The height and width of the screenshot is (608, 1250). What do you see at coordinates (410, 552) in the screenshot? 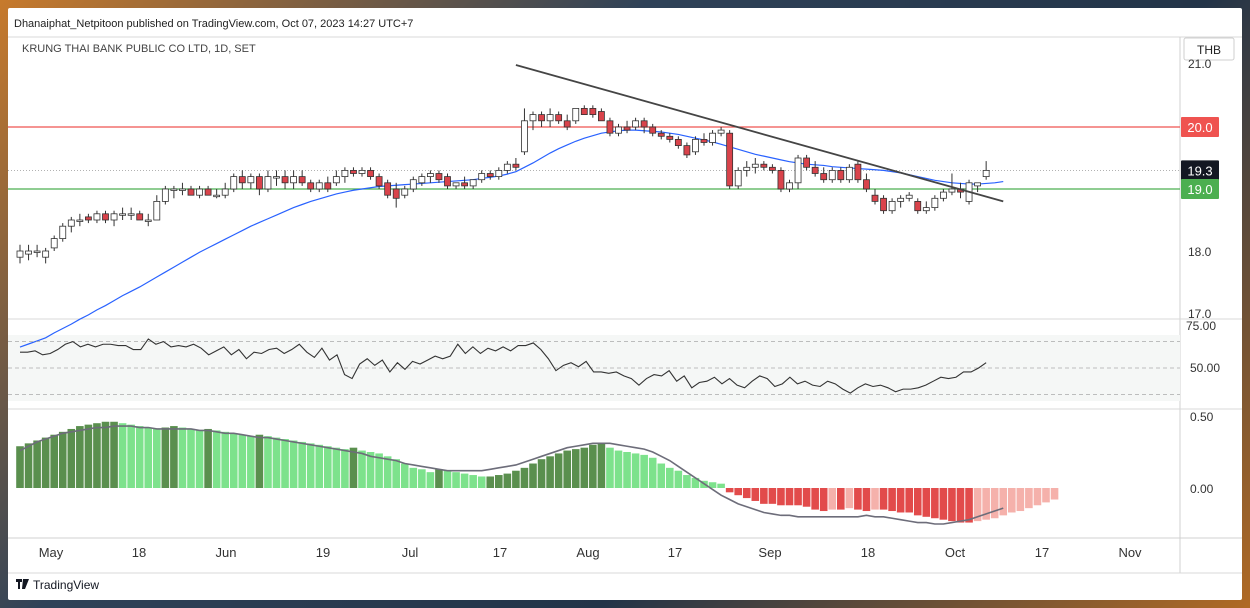
I see `time-axis-label: Jul` at bounding box center [410, 552].